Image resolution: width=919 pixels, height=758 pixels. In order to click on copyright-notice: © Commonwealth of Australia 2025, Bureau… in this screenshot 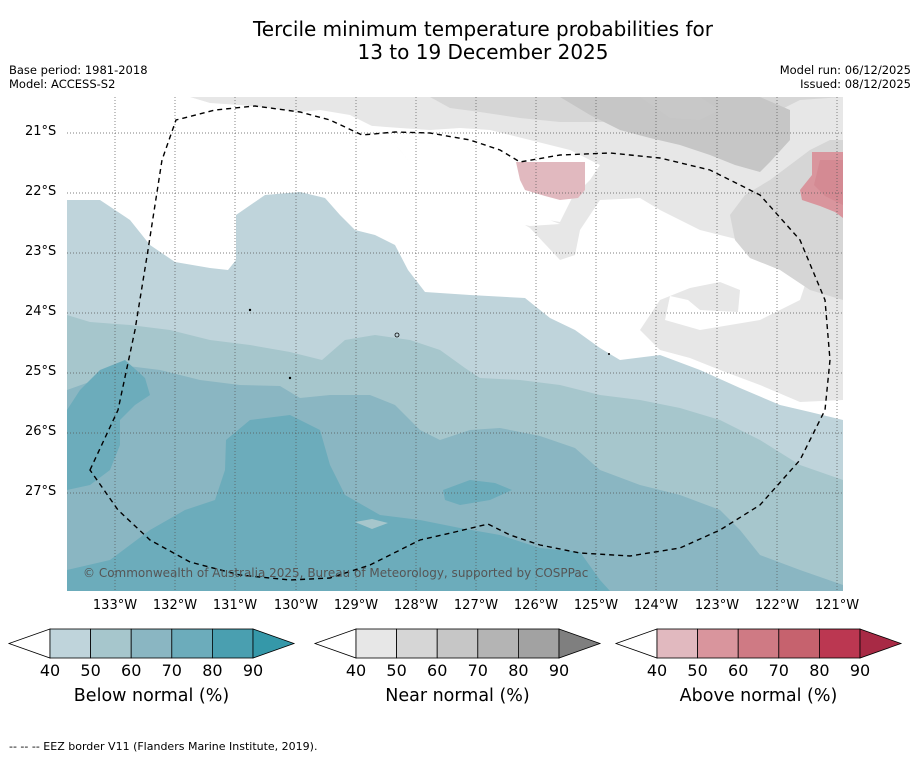, I will do `click(336, 573)`.